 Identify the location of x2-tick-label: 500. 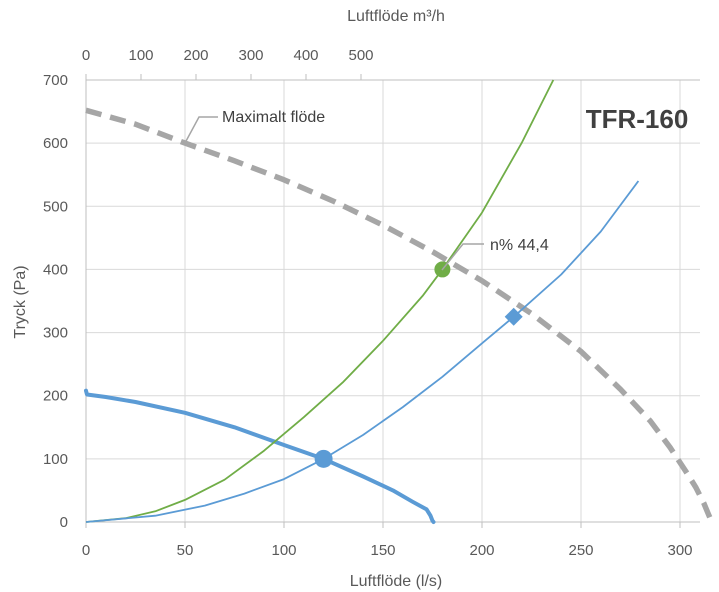
(360, 55).